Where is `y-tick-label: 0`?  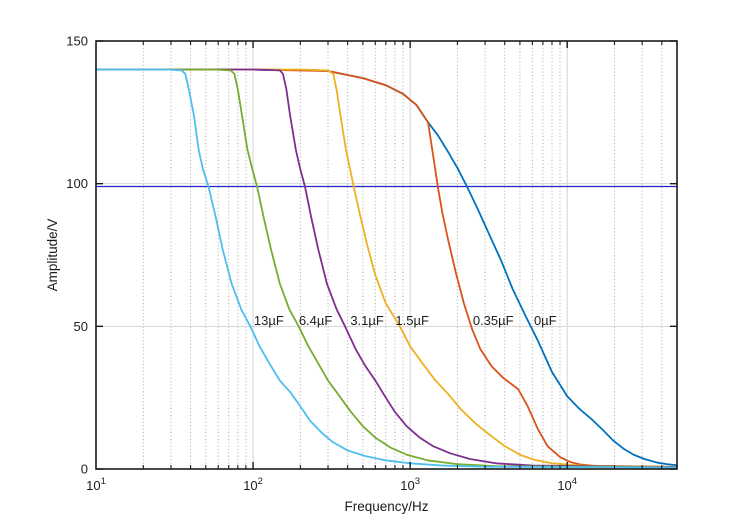
y-tick-label: 0 is located at coordinates (84, 469).